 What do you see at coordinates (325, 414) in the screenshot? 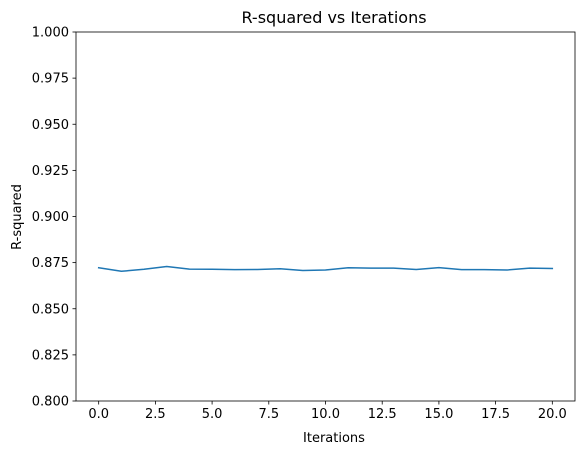
I see `x-tick-label: 10.0` at bounding box center [325, 414].